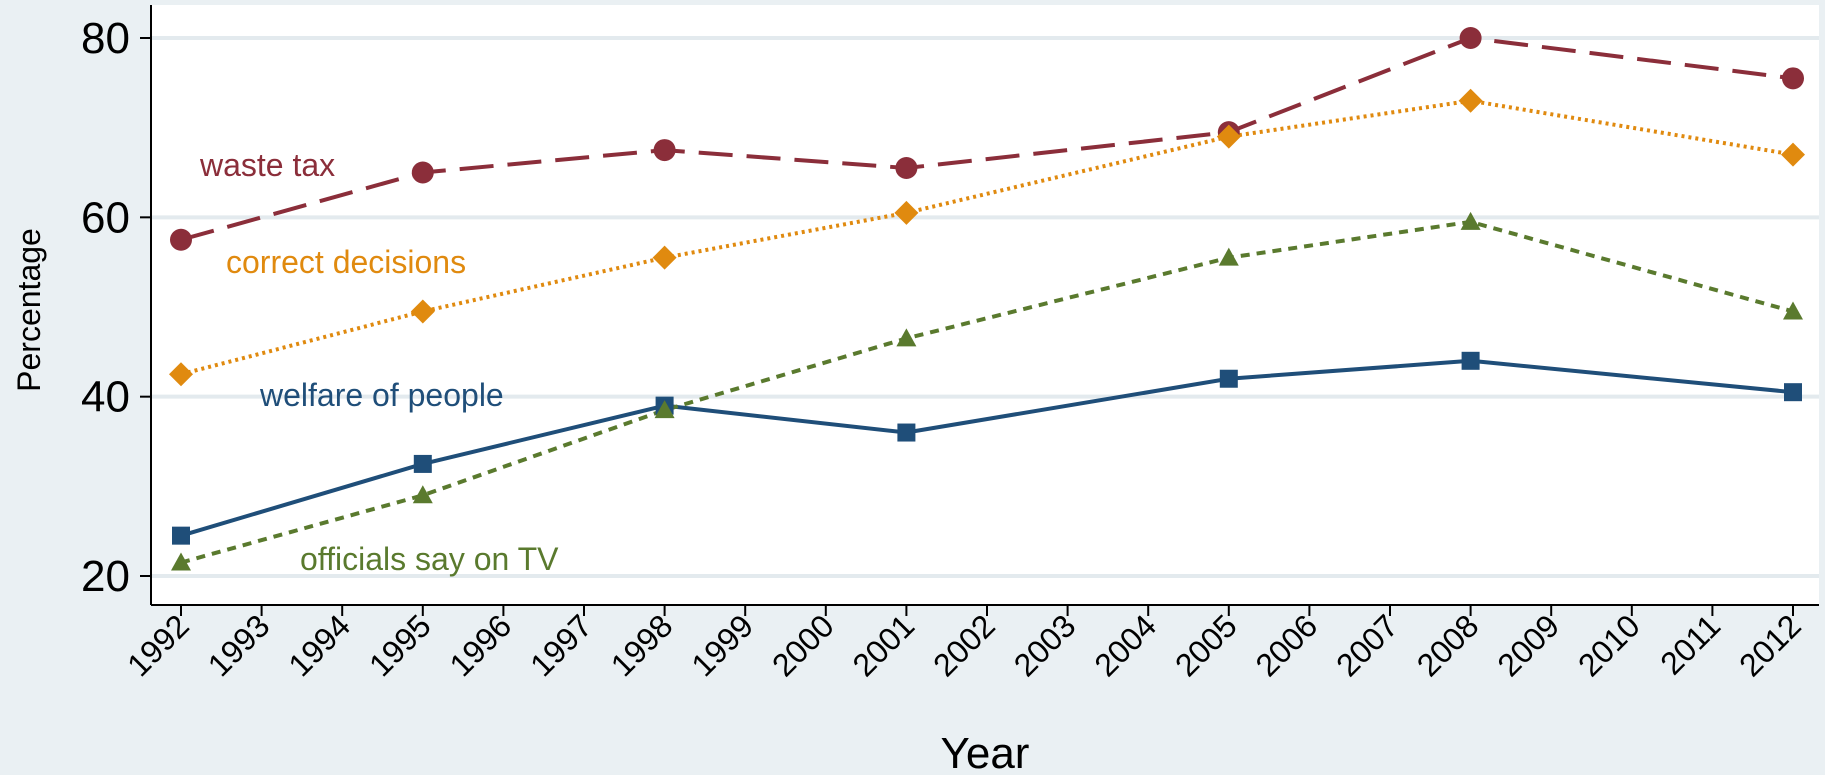 The image size is (1825, 775). What do you see at coordinates (267, 165) in the screenshot?
I see `series-label: waste tax` at bounding box center [267, 165].